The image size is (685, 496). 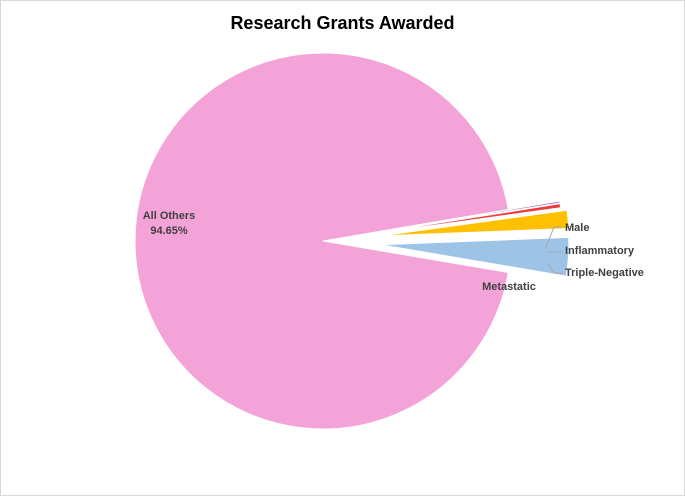 I want to click on slice-label-triple-negative: Triple-Negative, so click(x=604, y=273).